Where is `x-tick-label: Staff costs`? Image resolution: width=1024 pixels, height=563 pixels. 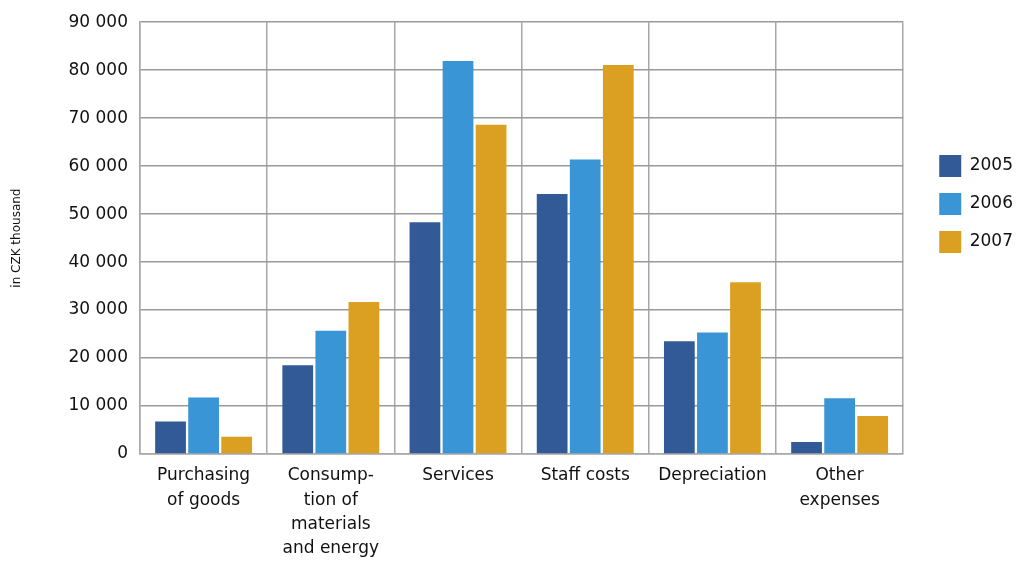
x-tick-label: Staff costs is located at coordinates (585, 474).